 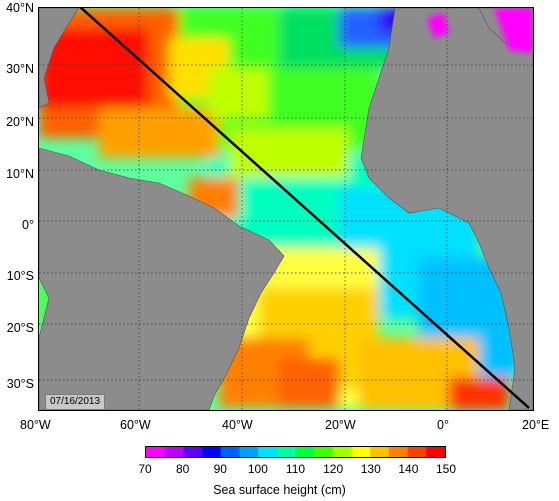 I want to click on colorbar-tick-label: 110, so click(x=295, y=469).